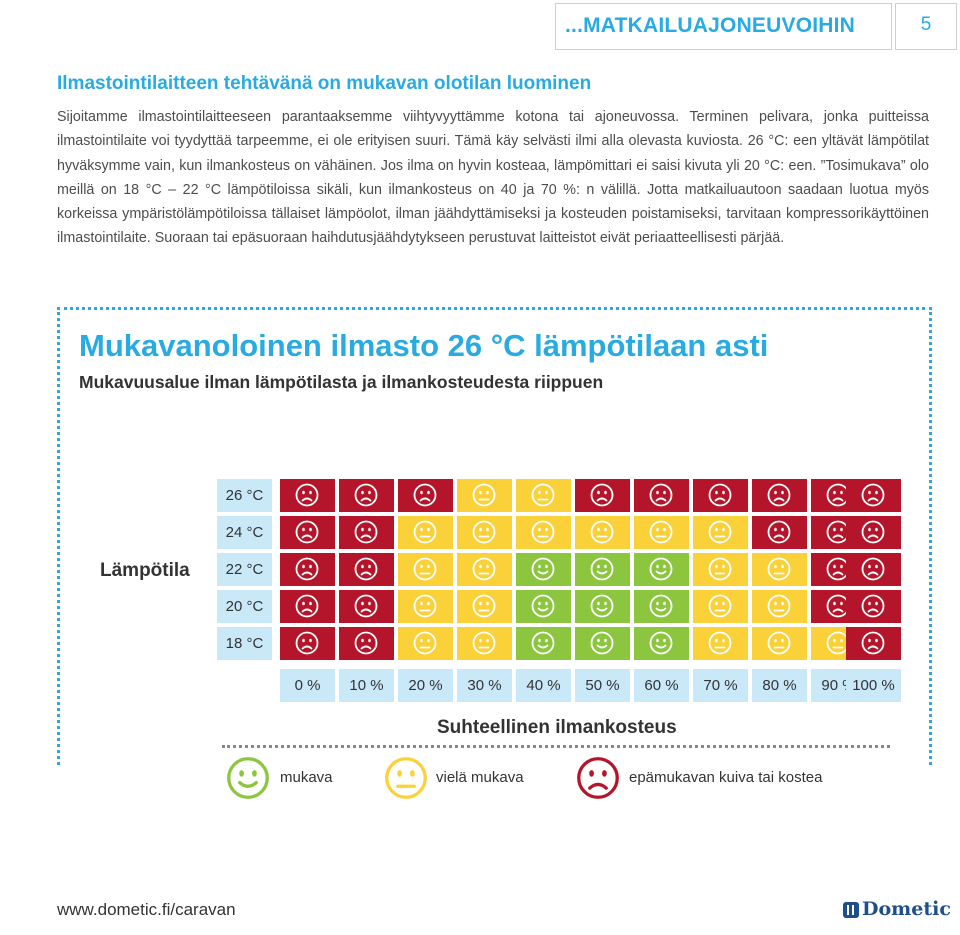  Describe the element at coordinates (145, 570) in the screenshot. I see `y-axis-label: Lämpötila` at that location.